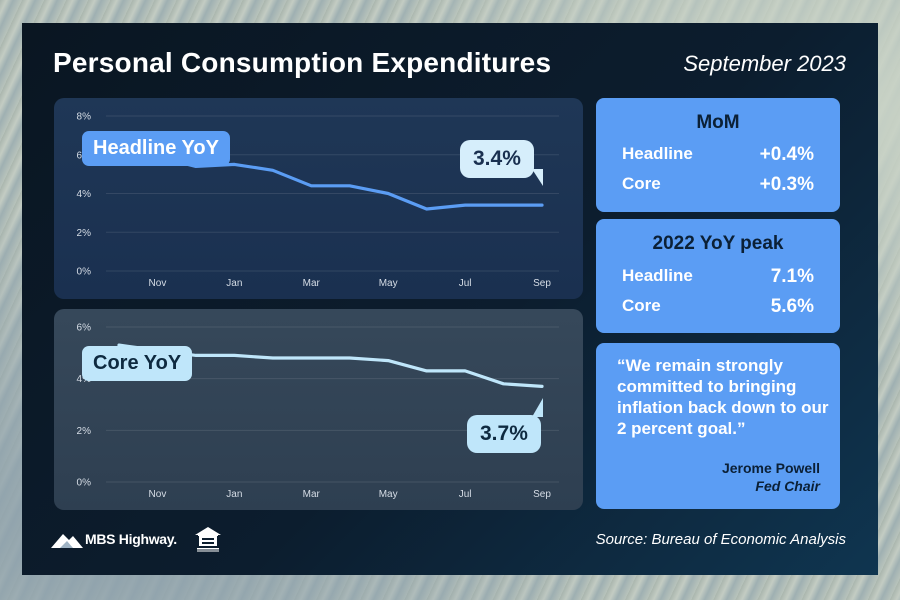 This screenshot has height=600, width=900. What do you see at coordinates (67, 541) in the screenshot?
I see `mountain-logo-icon` at bounding box center [67, 541].